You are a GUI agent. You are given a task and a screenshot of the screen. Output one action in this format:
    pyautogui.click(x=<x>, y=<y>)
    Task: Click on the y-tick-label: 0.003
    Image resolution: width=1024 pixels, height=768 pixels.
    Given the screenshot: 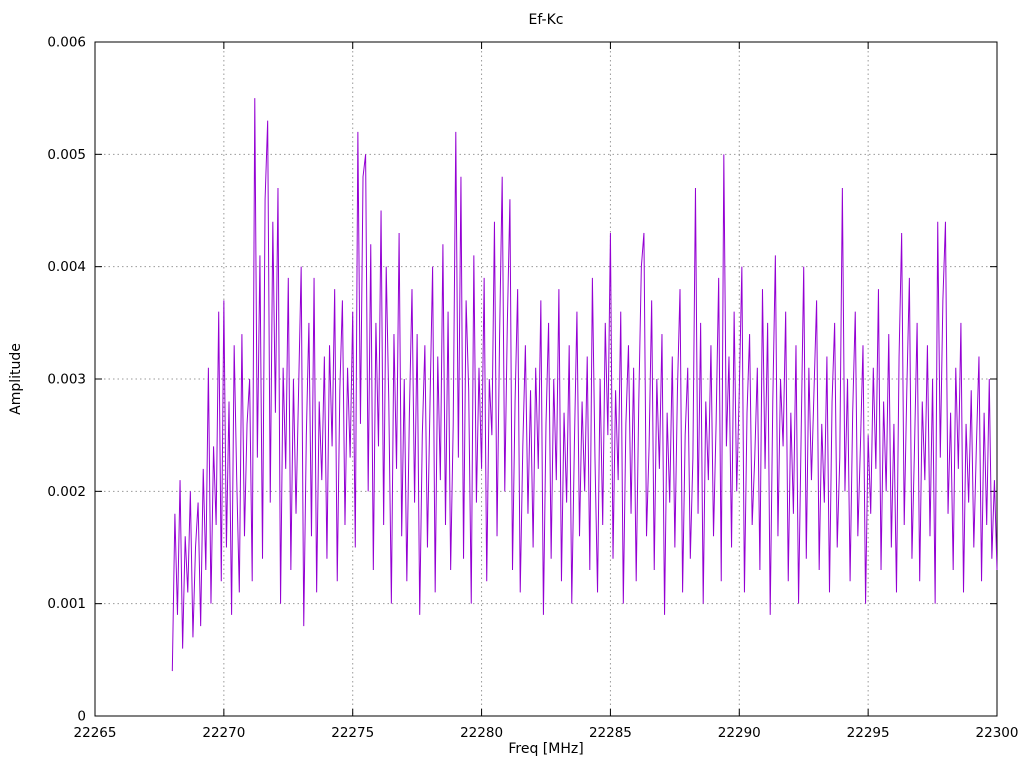 What is the action you would take?
    pyautogui.click(x=66, y=380)
    